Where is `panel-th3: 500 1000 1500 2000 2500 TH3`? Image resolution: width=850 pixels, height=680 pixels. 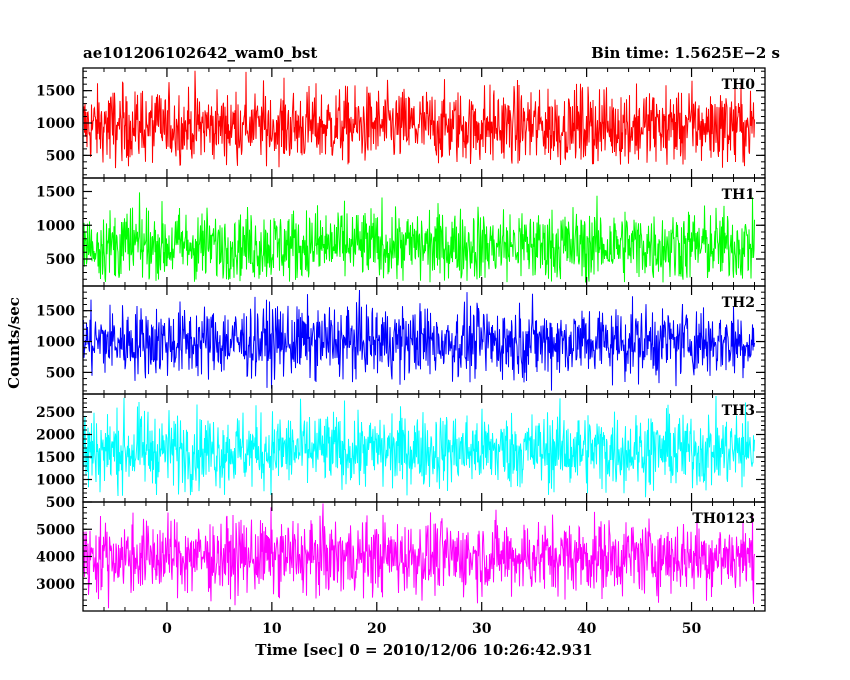
panel-th3: 500 1000 1500 2000 2500 TH3 is located at coordinates (401, 452).